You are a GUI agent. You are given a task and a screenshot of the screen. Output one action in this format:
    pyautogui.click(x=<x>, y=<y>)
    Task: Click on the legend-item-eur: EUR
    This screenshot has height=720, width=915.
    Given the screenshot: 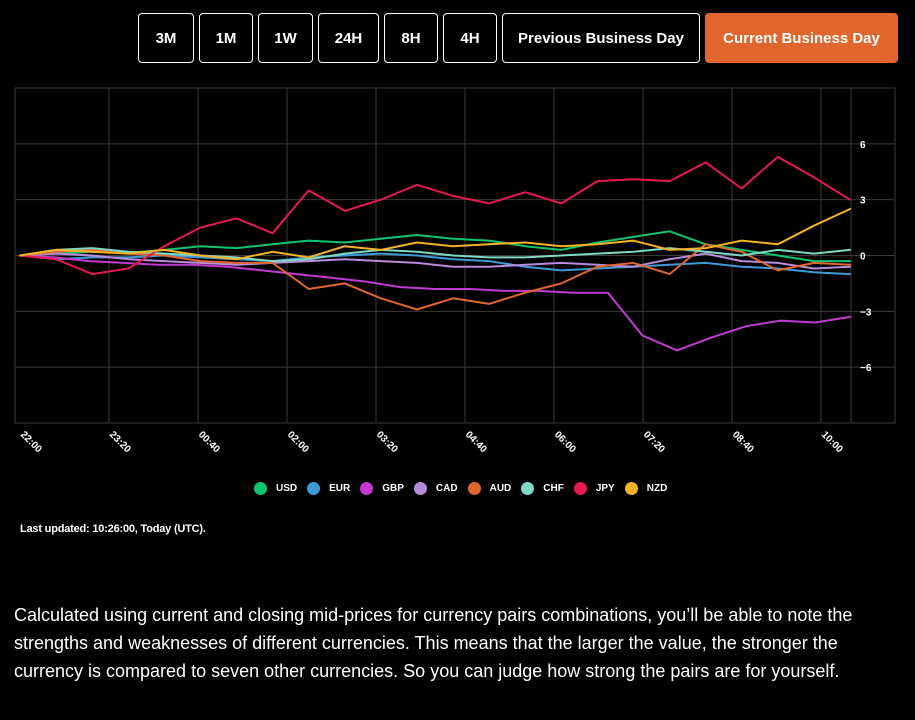 What is the action you would take?
    pyautogui.click(x=328, y=488)
    